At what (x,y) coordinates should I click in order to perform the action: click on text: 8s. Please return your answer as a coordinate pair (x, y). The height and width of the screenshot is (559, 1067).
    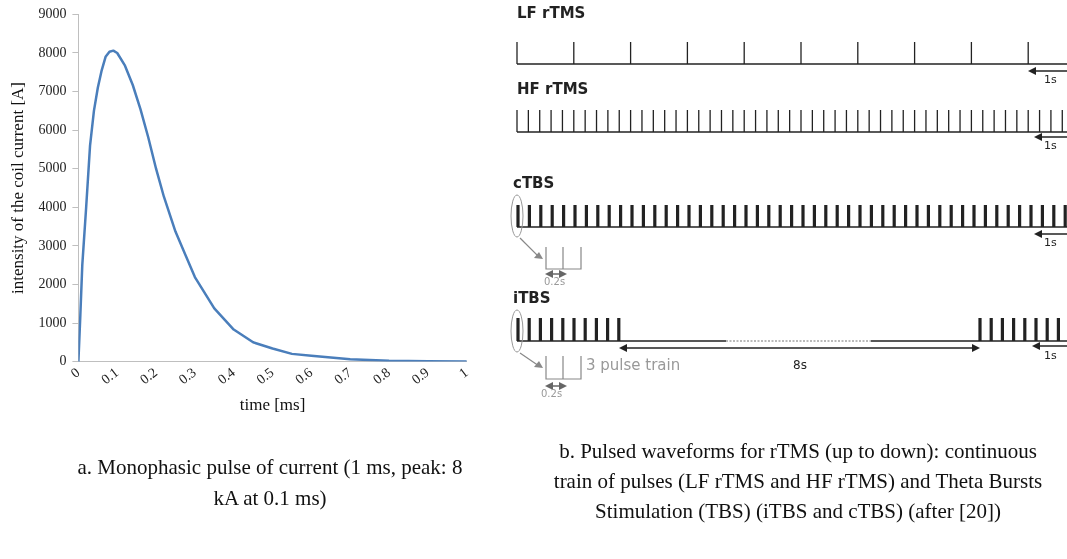
    Looking at the image, I should click on (800, 365).